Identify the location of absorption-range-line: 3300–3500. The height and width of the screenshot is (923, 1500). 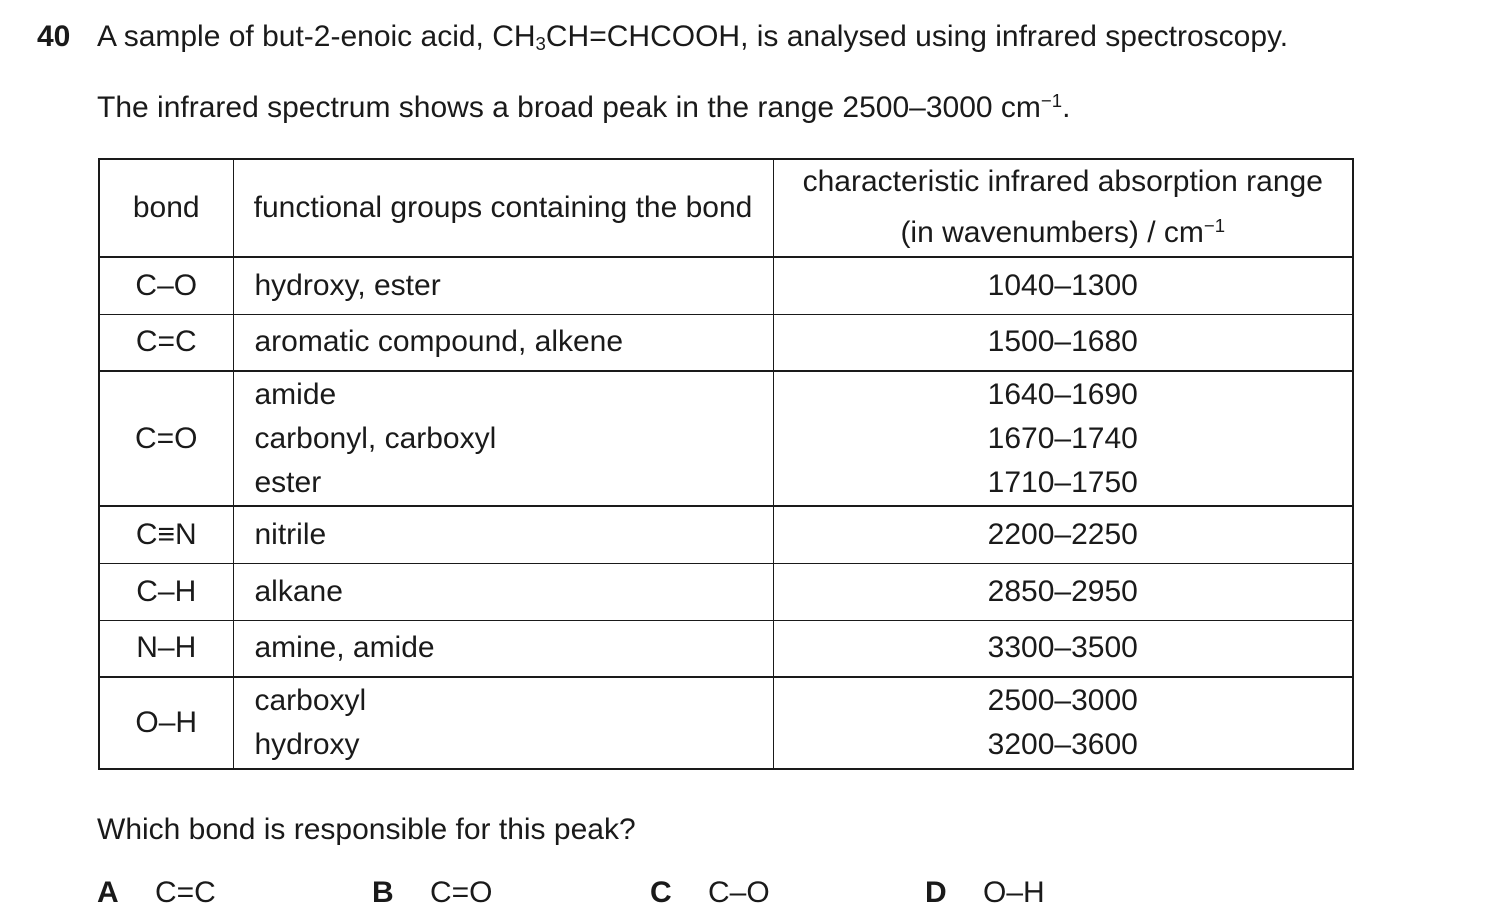
(1062, 648).